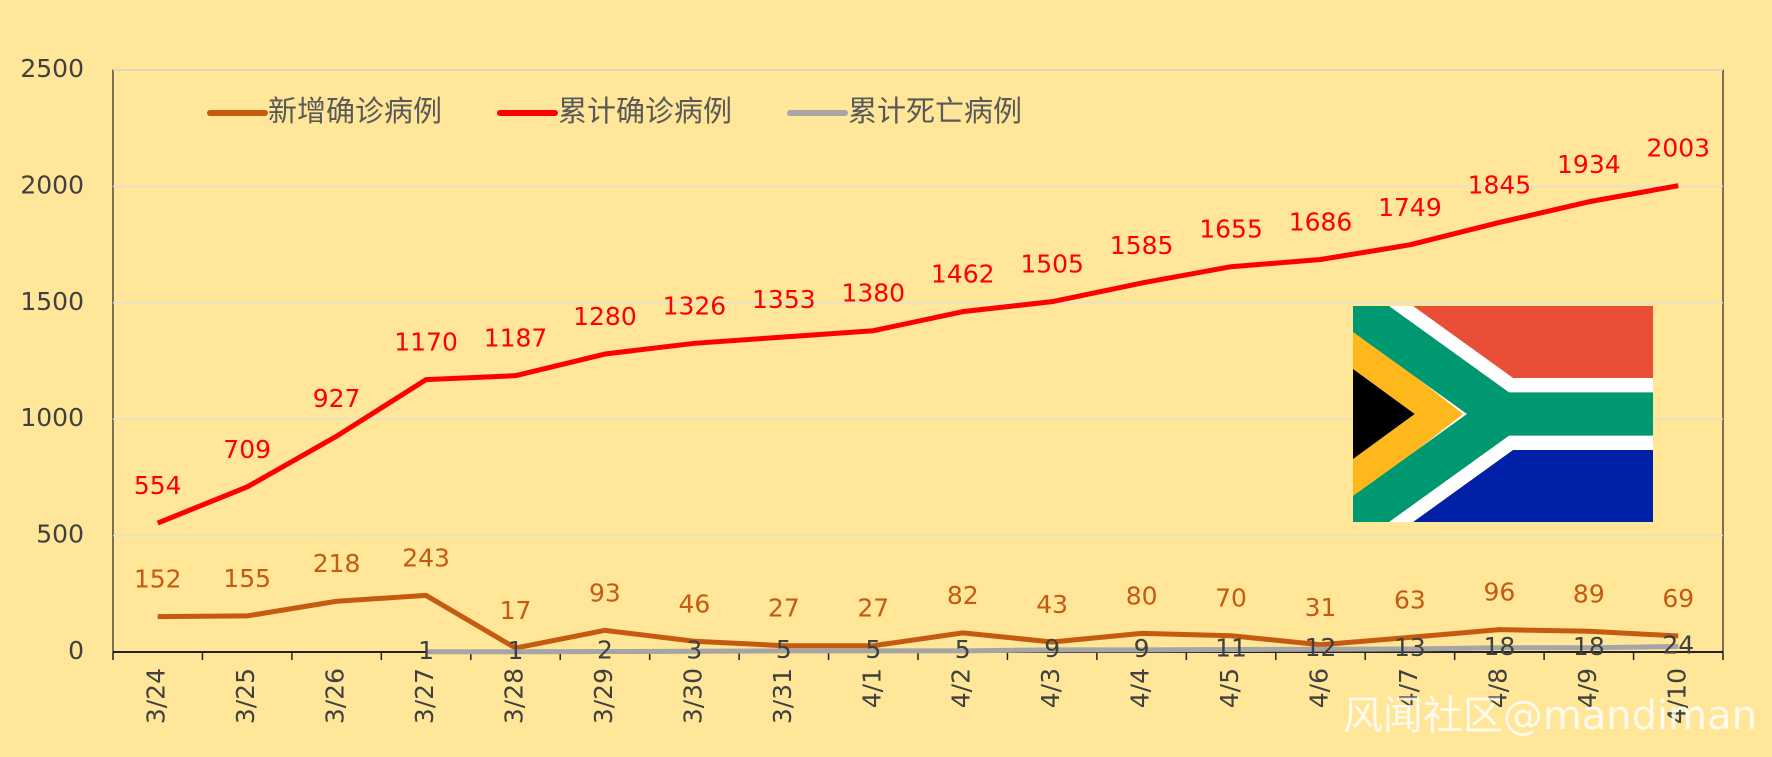 The height and width of the screenshot is (757, 1772). I want to click on data-label: 1934, so click(1589, 164).